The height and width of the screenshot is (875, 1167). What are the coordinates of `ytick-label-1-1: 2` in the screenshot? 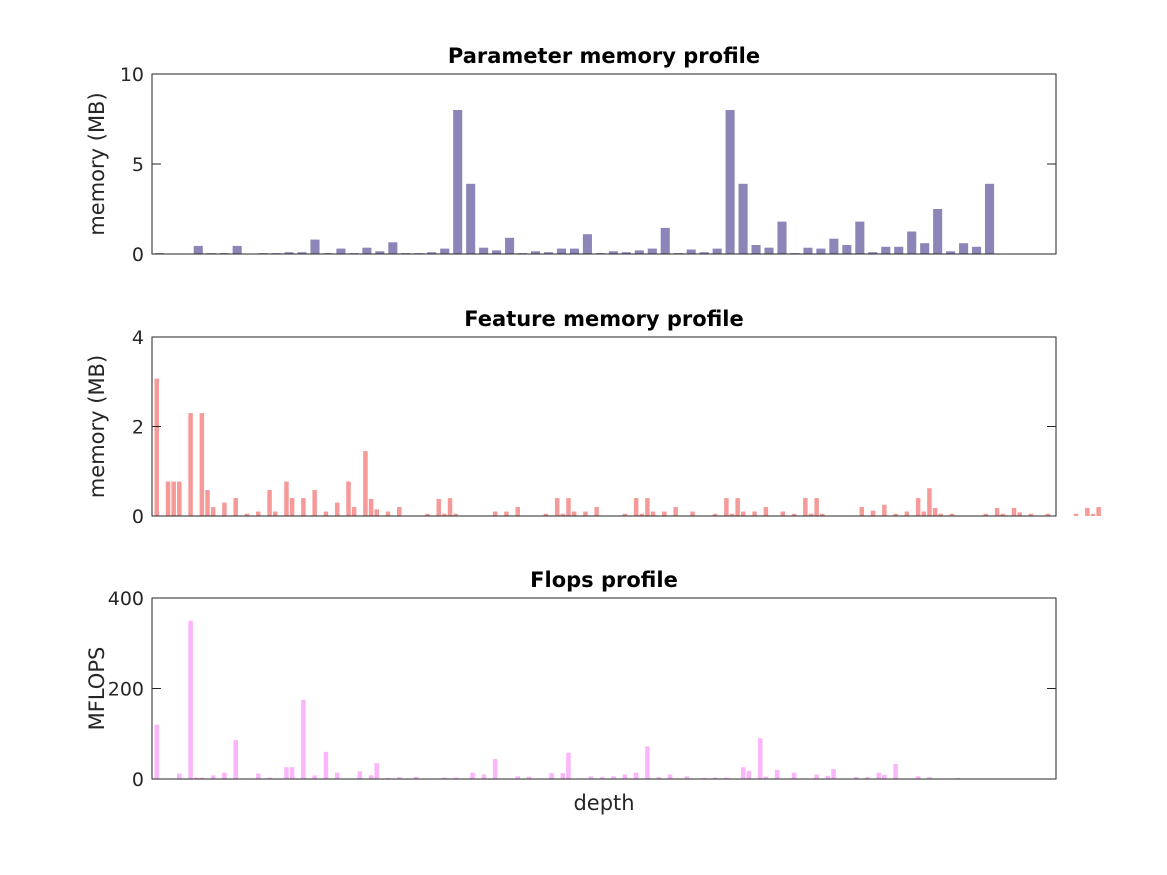 It's located at (138, 428).